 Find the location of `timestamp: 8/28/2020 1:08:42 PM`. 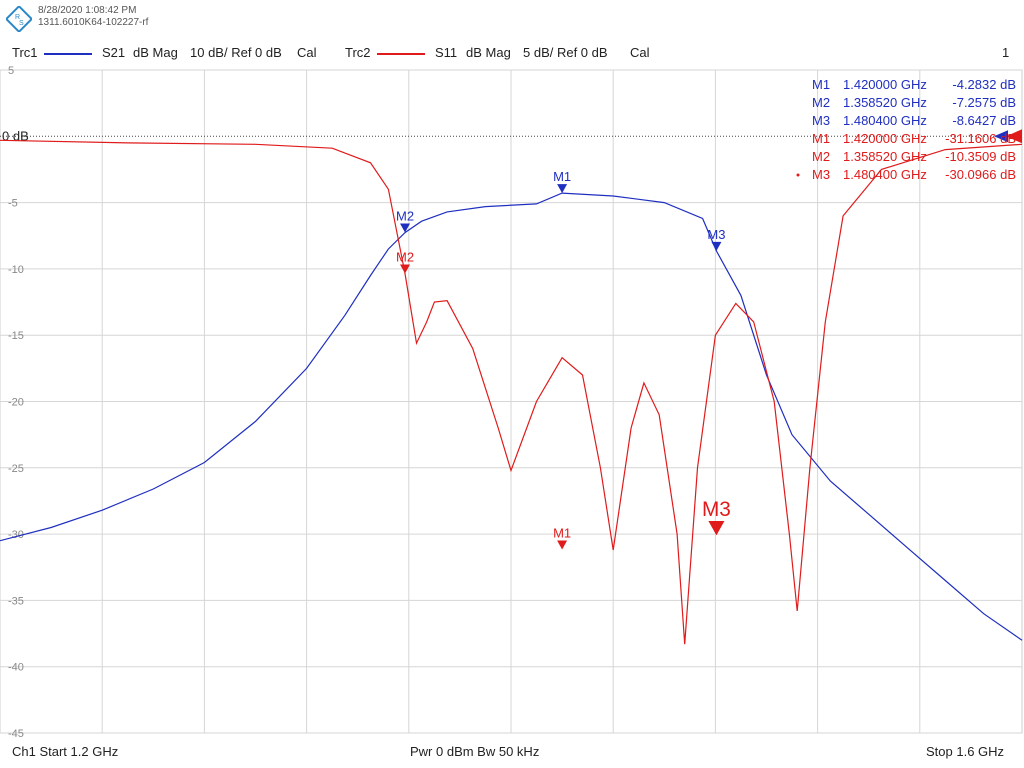

timestamp: 8/28/2020 1:08:42 PM is located at coordinates (87, 10).